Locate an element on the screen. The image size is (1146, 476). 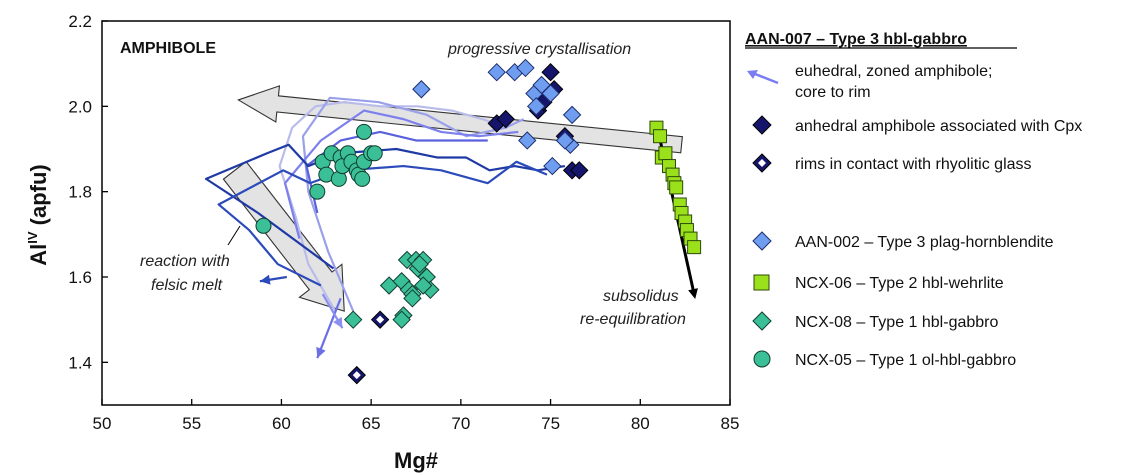
legend-item-ncx-05: NCX-05 – Type 1 ol-hbl-gabbro is located at coordinates (884, 359).